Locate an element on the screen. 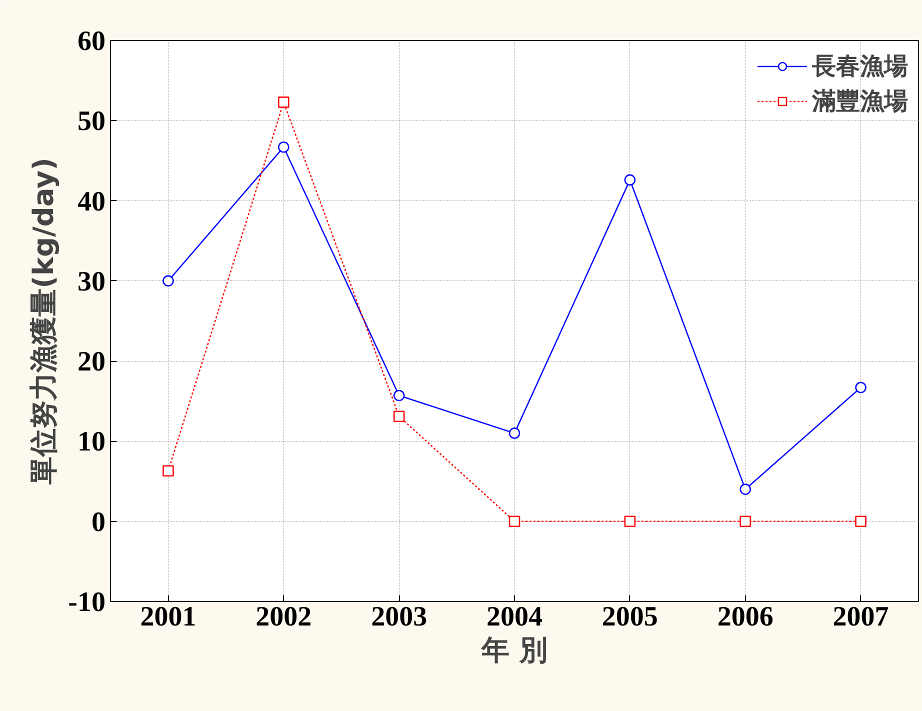 This screenshot has width=922, height=711. y-tick-label: -10 is located at coordinates (87, 602).